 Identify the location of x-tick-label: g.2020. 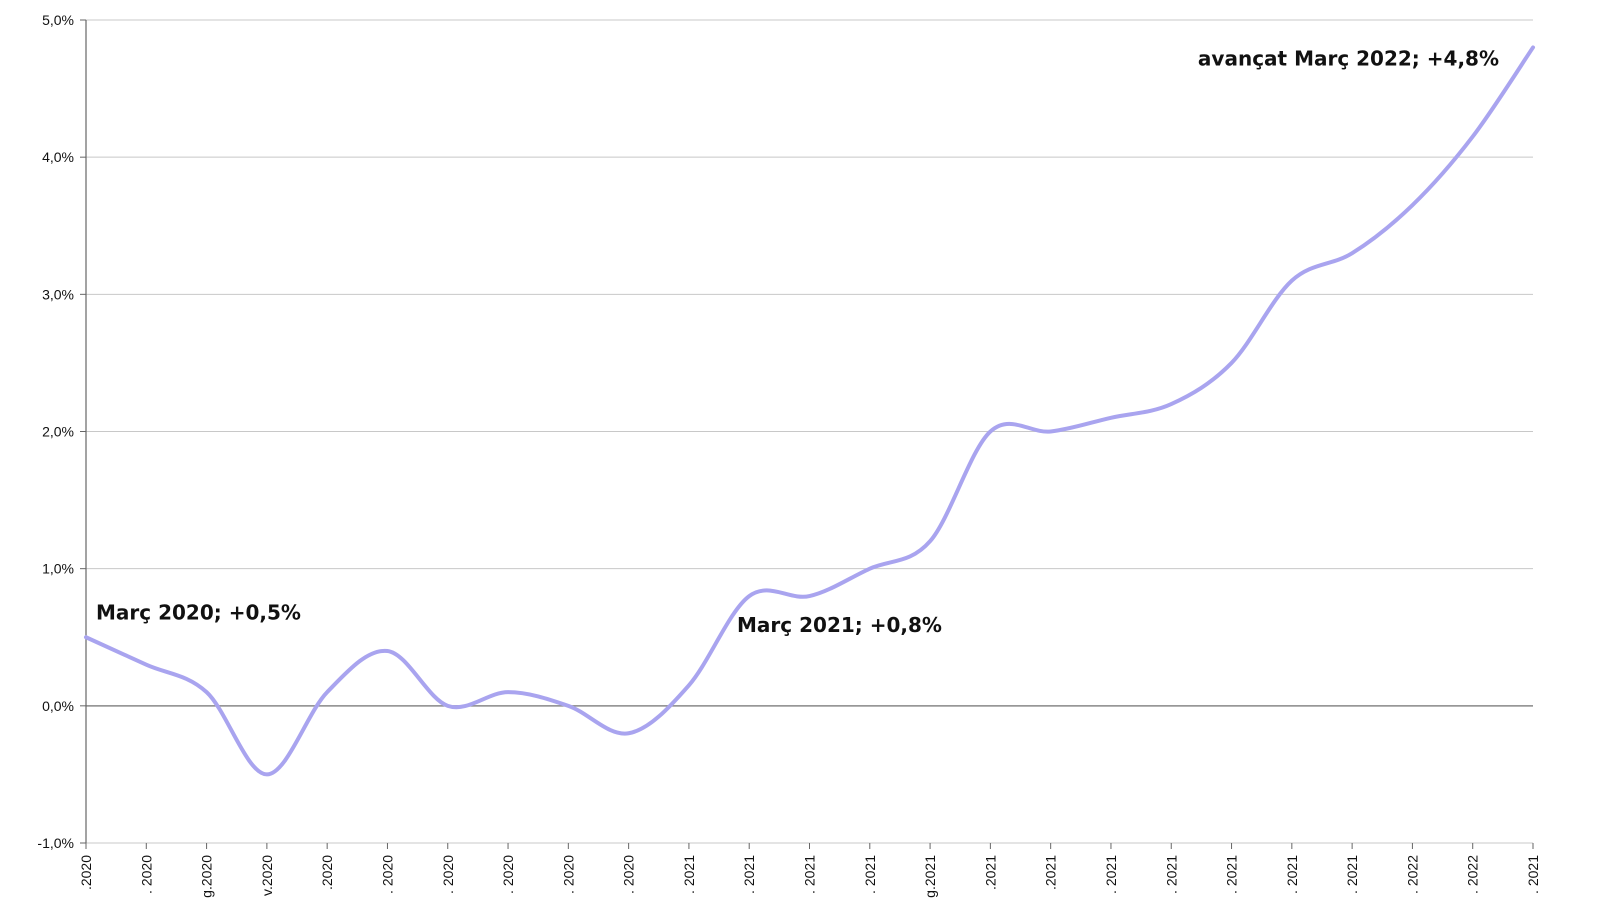
(207, 876).